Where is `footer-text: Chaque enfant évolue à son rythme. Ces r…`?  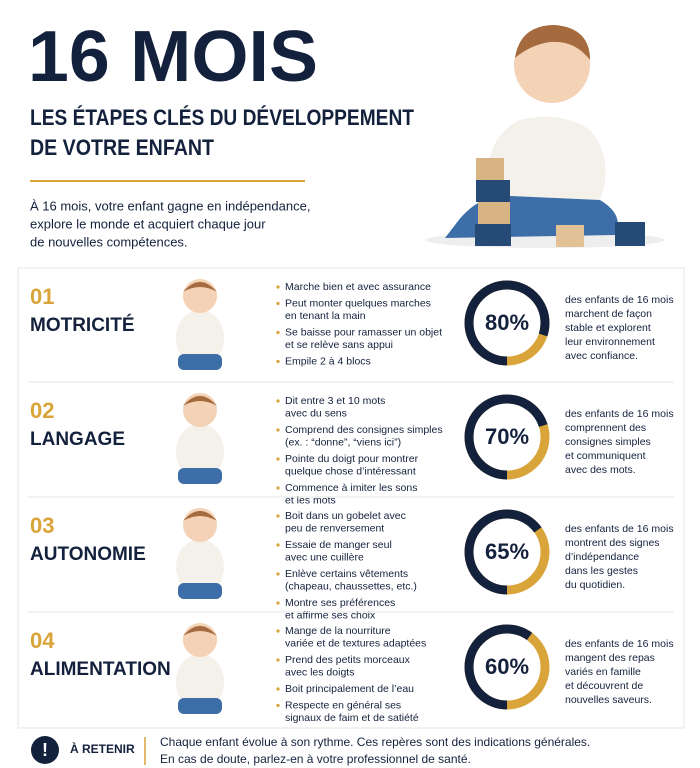 footer-text: Chaque enfant évolue à son rythme. Ces r… is located at coordinates (375, 742).